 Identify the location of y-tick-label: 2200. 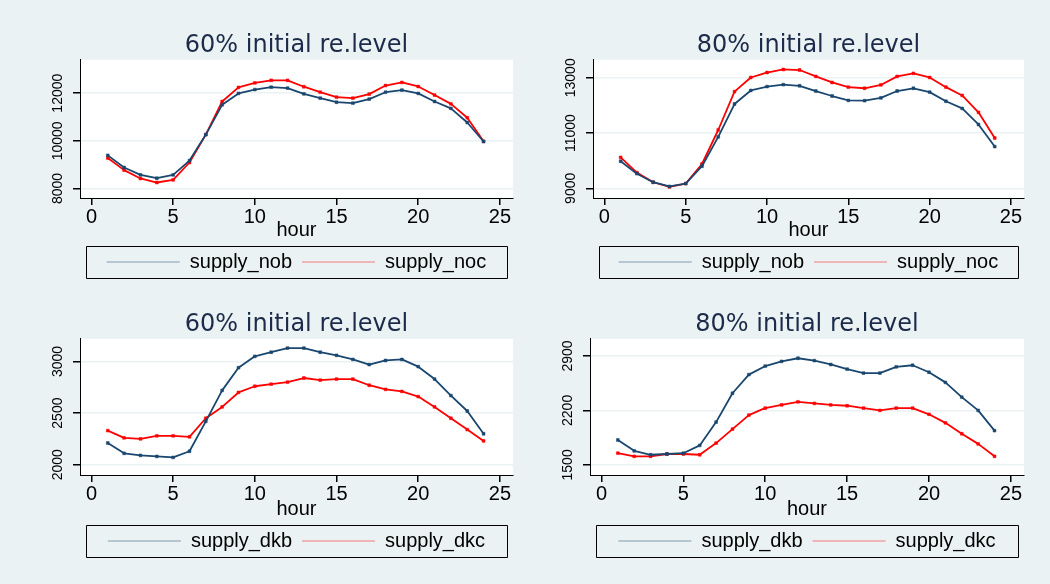
(566, 410).